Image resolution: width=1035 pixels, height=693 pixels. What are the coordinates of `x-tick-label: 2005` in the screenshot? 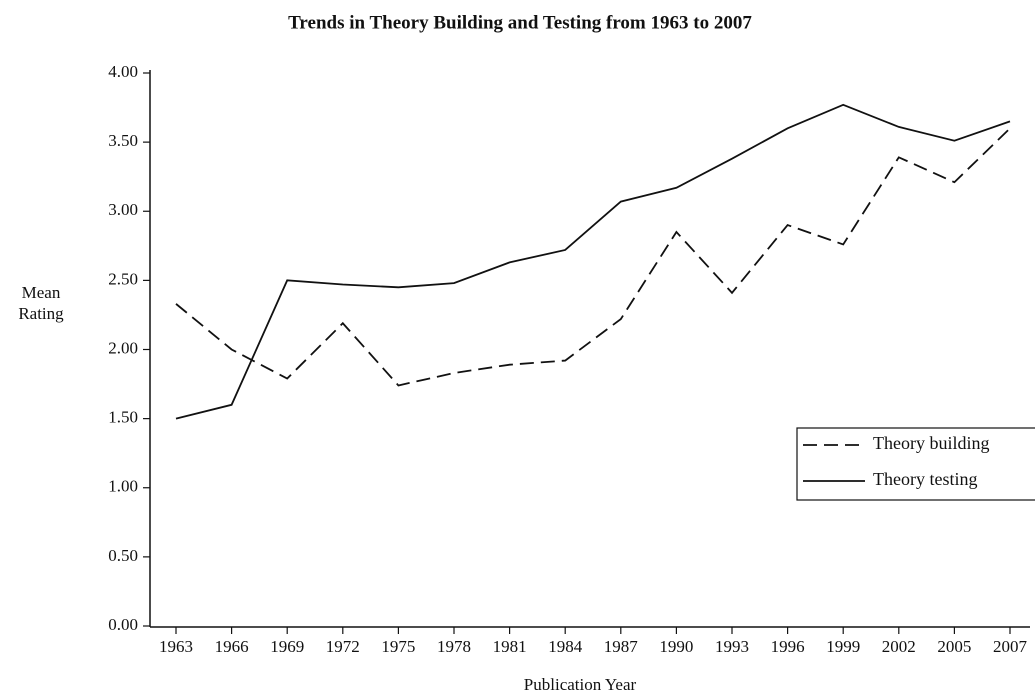 It's located at (954, 646).